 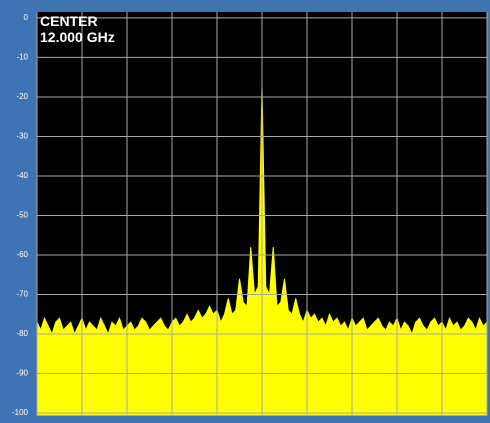 What do you see at coordinates (77, 37) in the screenshot?
I see `center-frequency: 12.000 GHz` at bounding box center [77, 37].